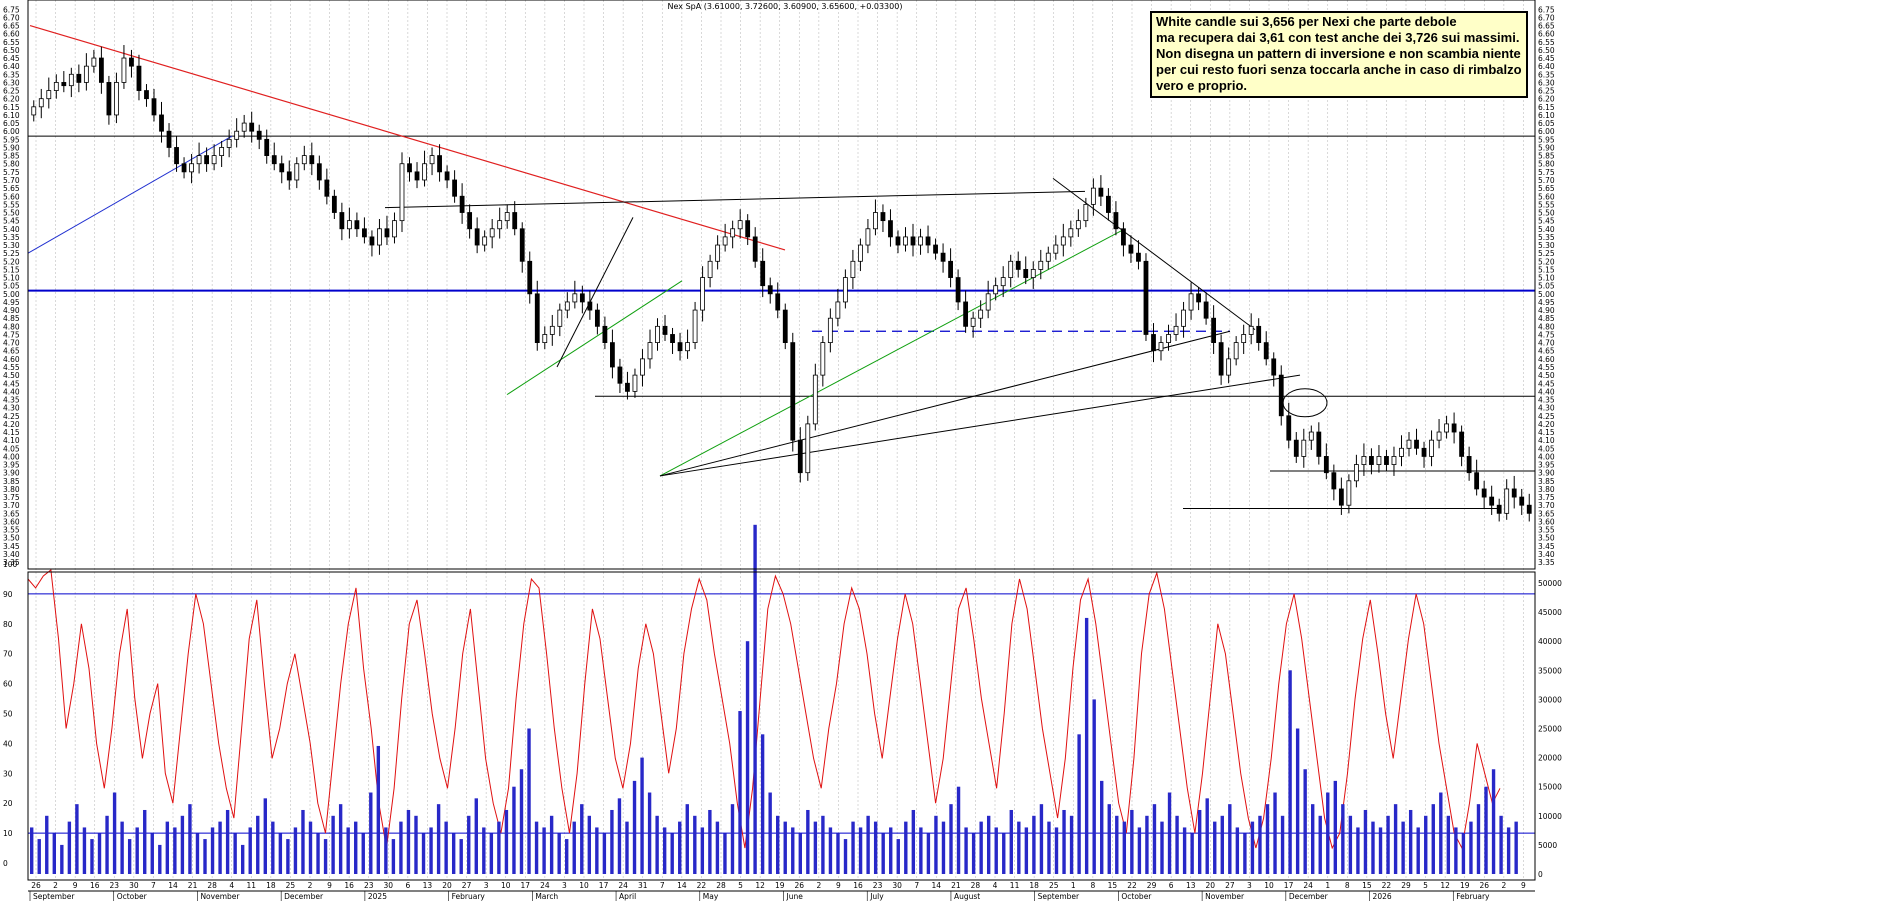  What do you see at coordinates (11, 440) in the screenshot?
I see `price-tick-left: 4.10` at bounding box center [11, 440].